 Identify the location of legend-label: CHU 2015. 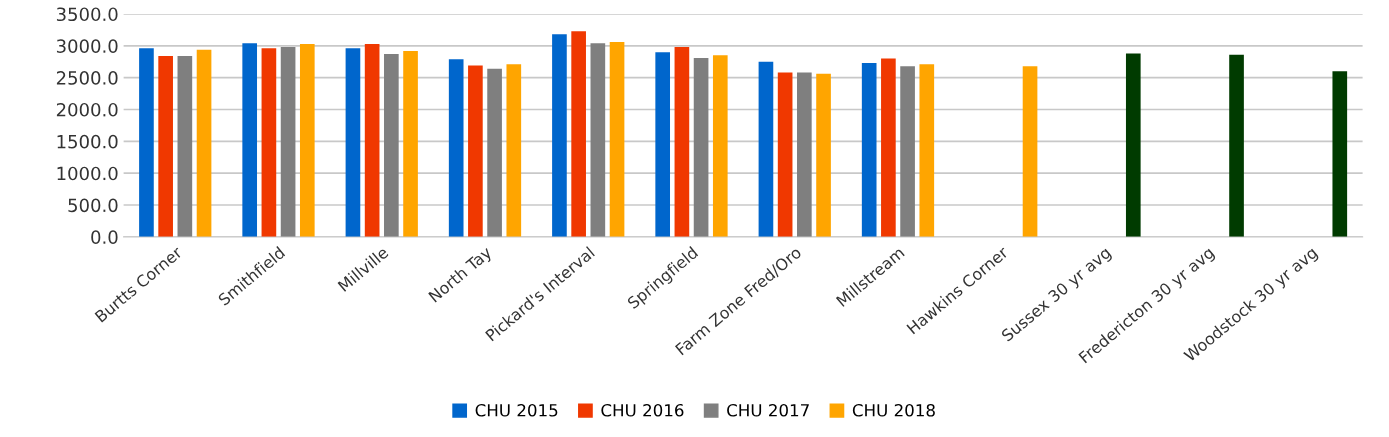
(516, 410).